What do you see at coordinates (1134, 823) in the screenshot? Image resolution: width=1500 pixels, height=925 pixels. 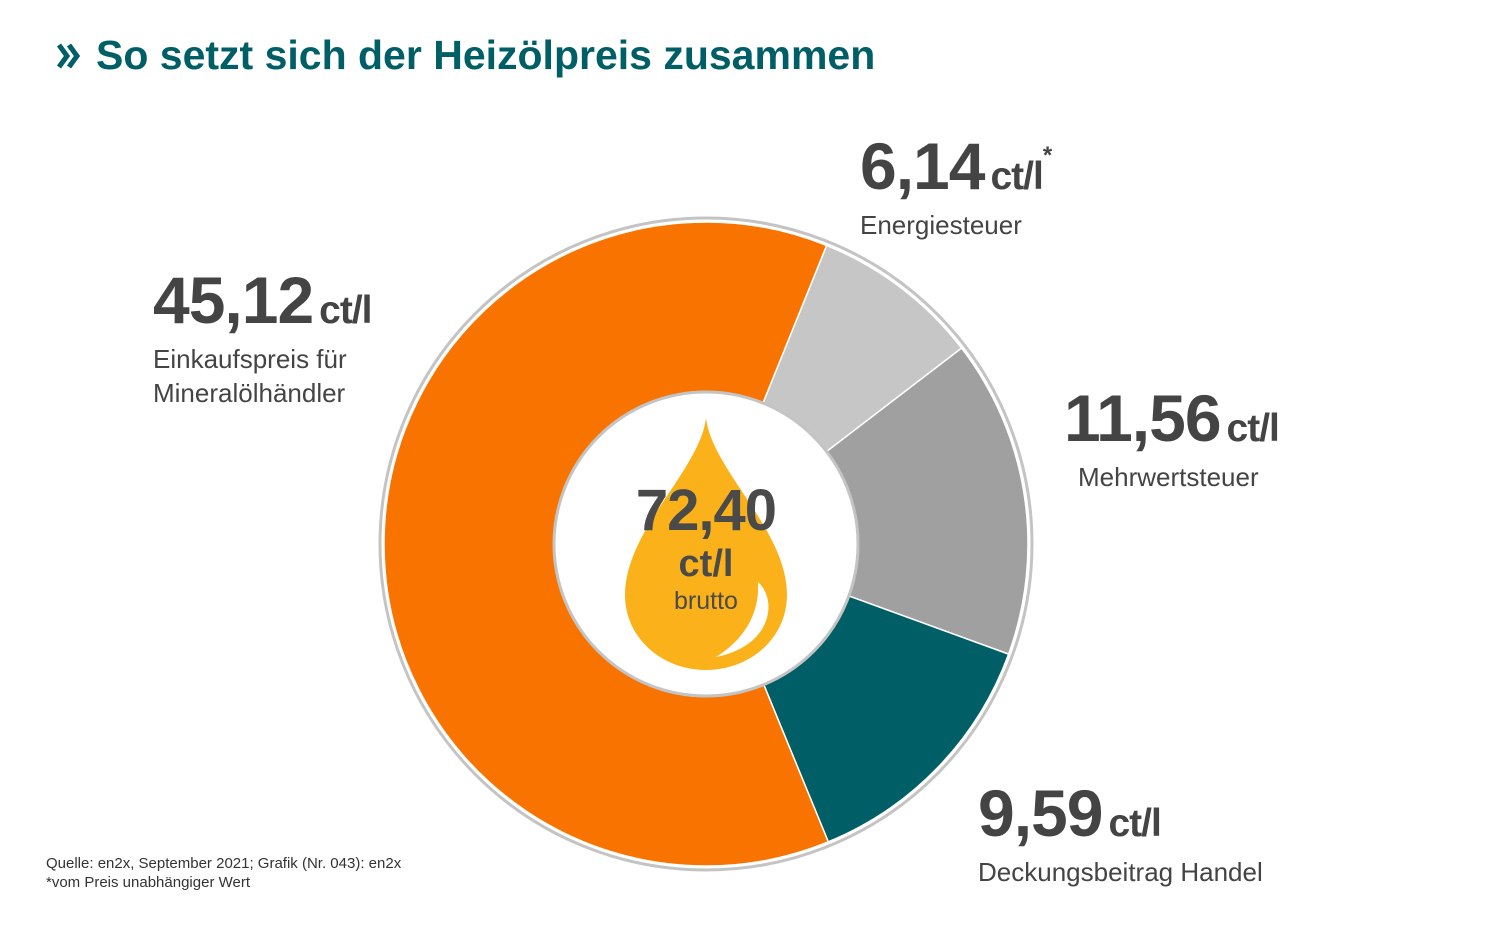 I see `deckungsbeitrag-unit: ct/l` at bounding box center [1134, 823].